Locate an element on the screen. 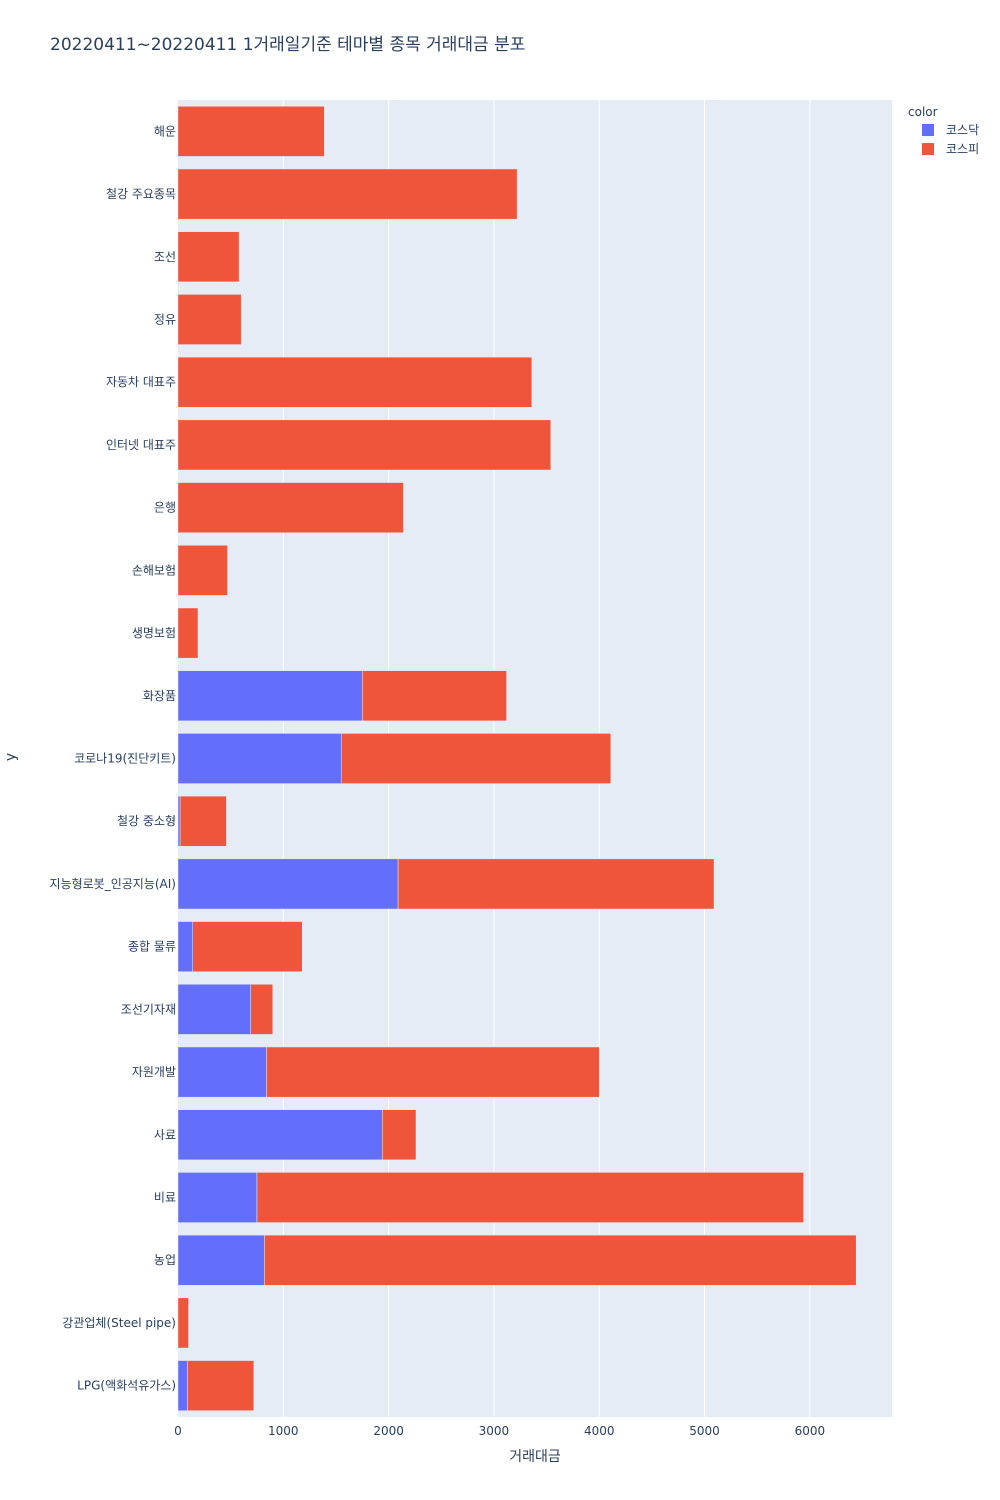 Image resolution: width=1000 pixels, height=1500 pixels. y-tick-label: 은행 is located at coordinates (165, 507).